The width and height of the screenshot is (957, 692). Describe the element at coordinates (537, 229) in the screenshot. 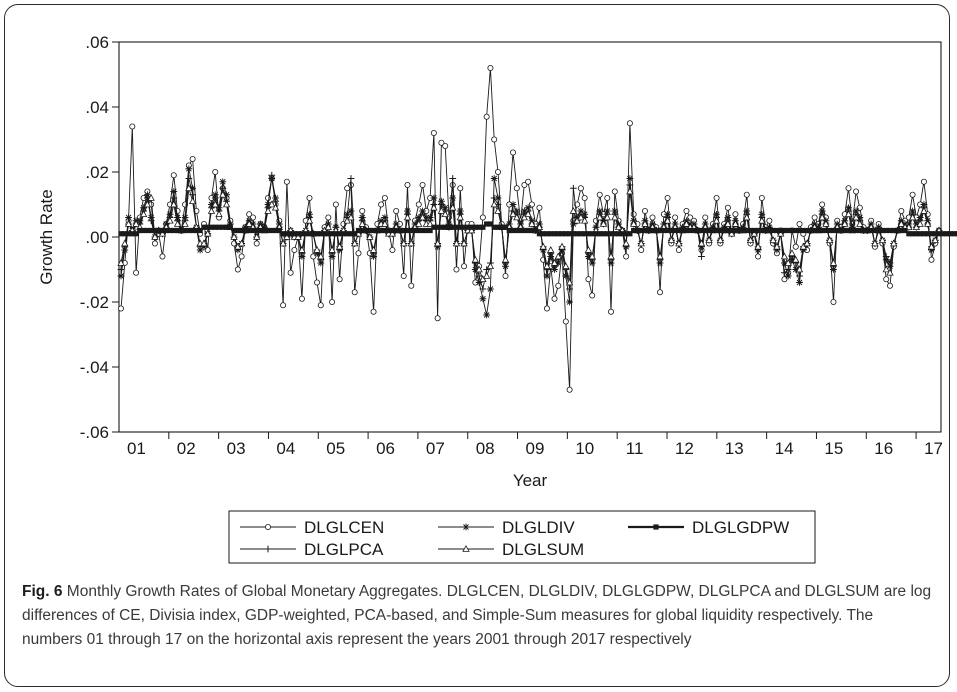

I see `series-dlglgdpw` at that location.